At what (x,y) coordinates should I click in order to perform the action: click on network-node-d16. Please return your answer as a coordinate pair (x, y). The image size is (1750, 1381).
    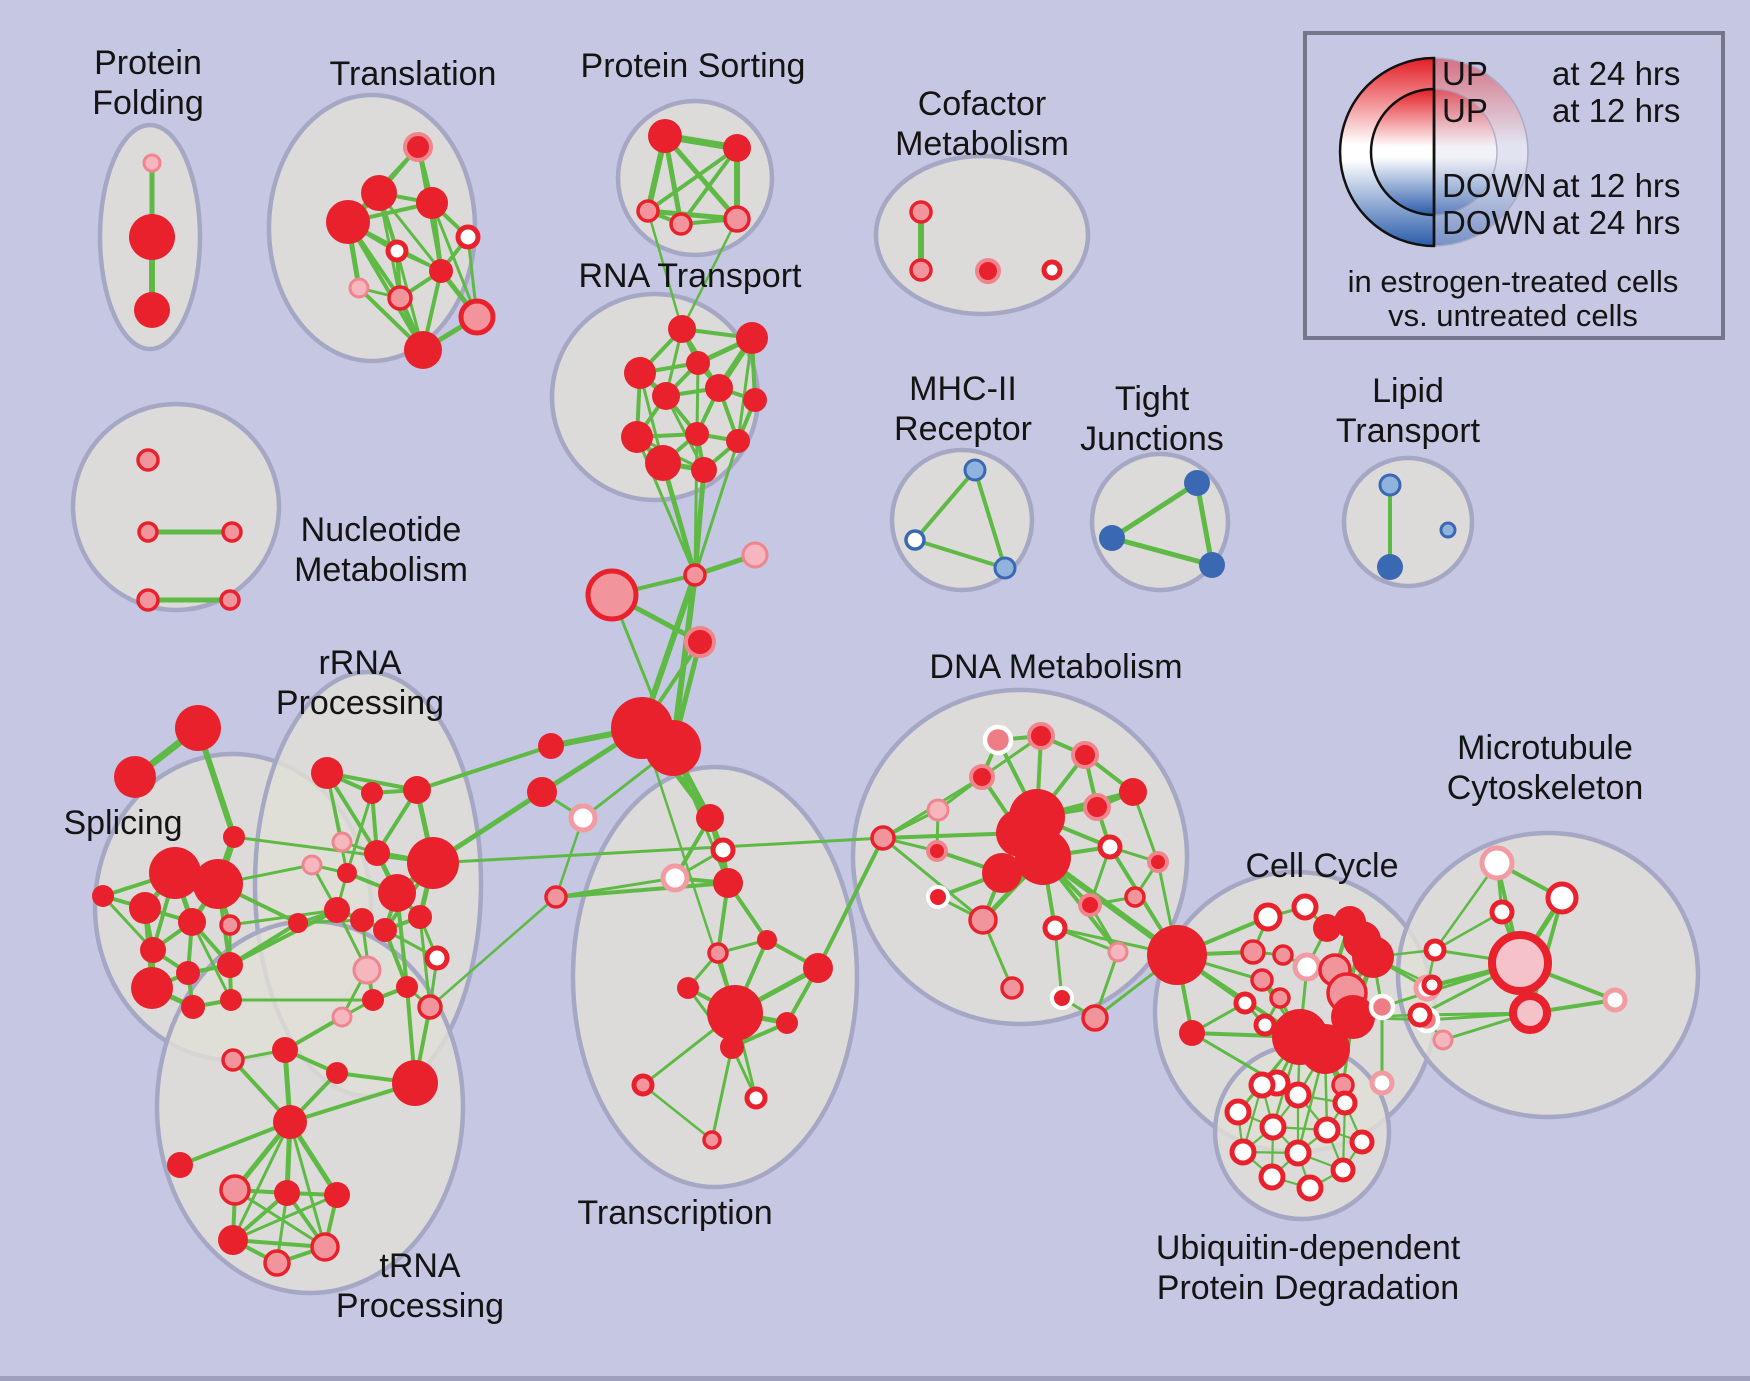
    Looking at the image, I should click on (1135, 897).